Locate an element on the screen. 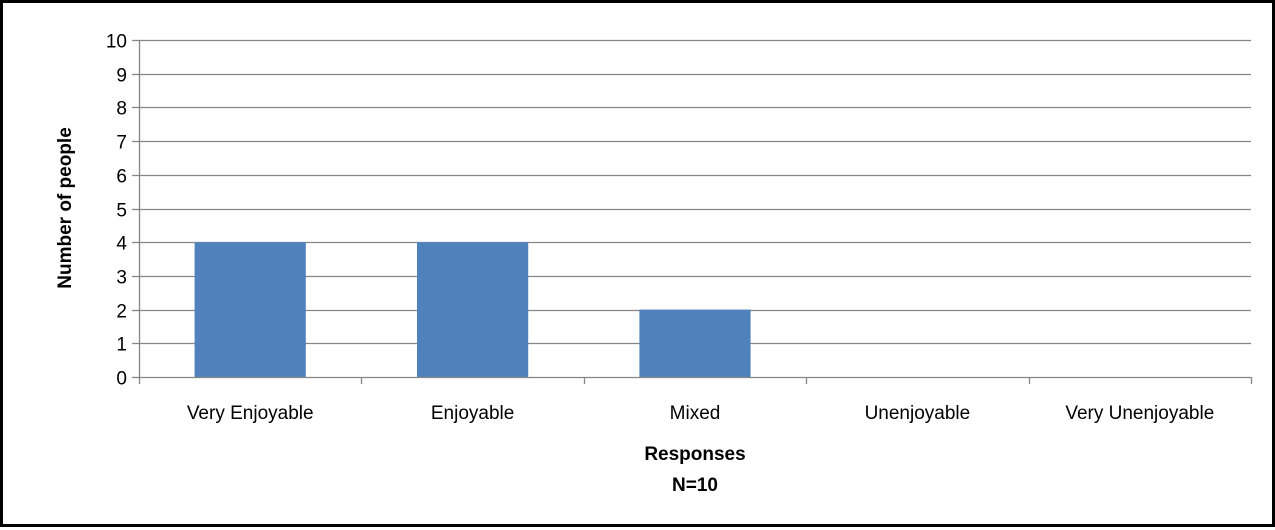  y-axis-title: Number of people is located at coordinates (65, 208).